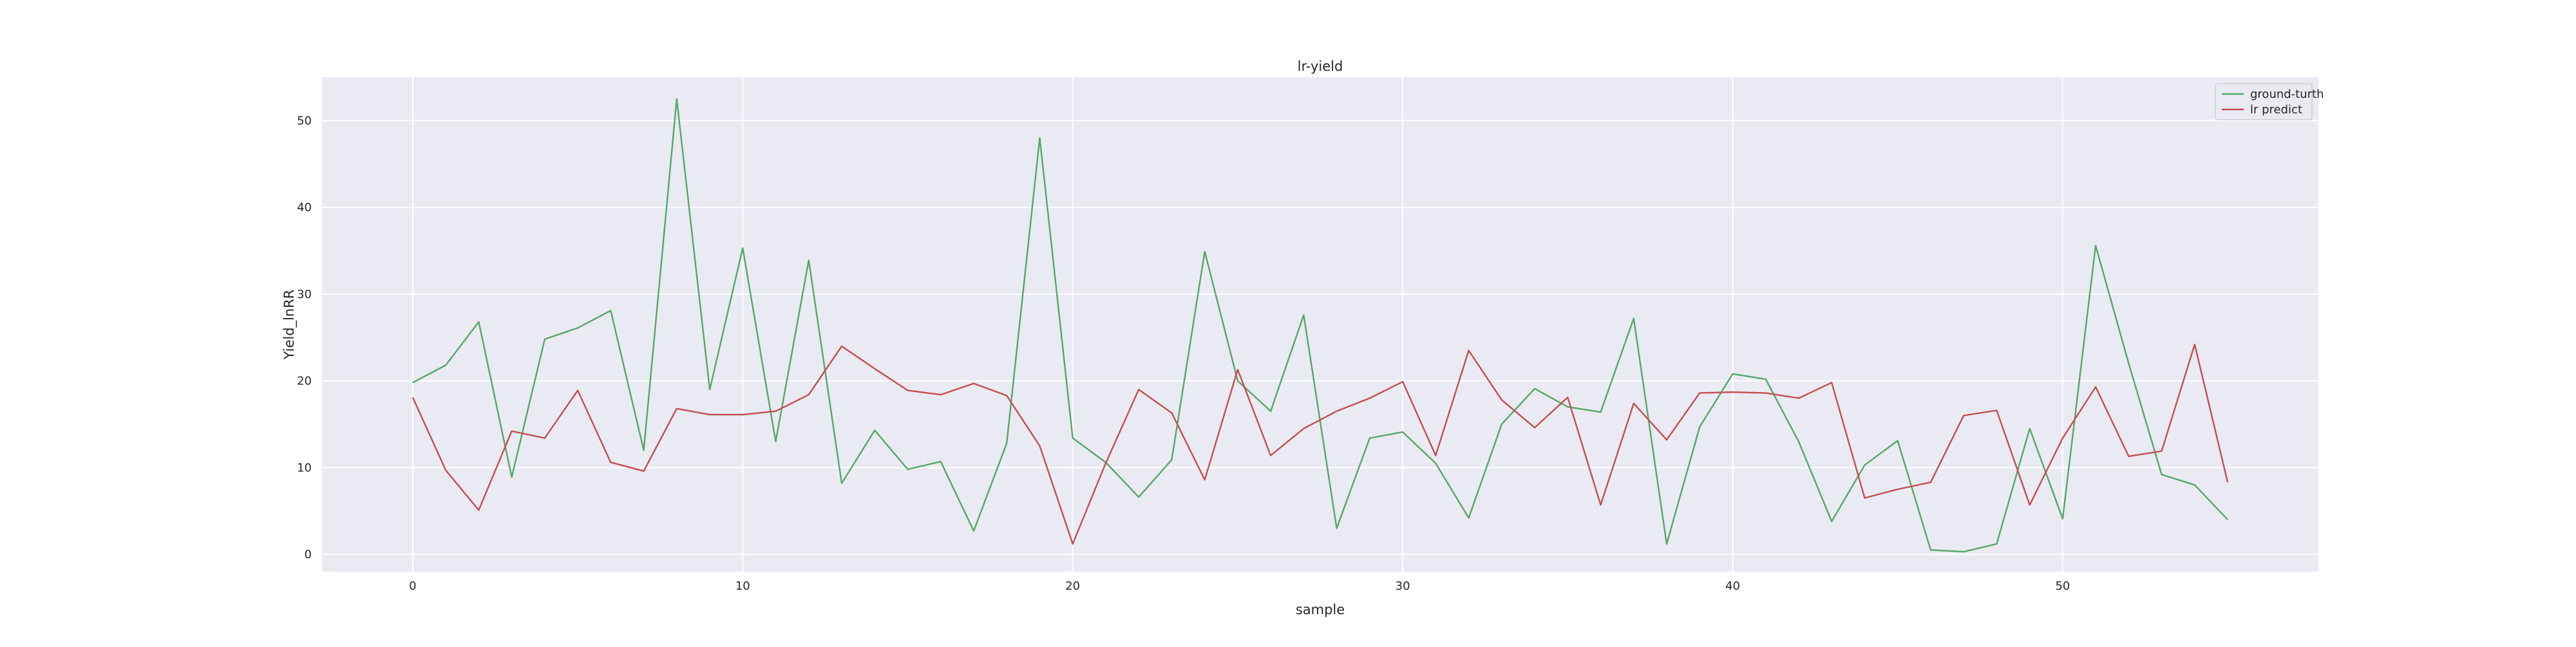  I want to click on x-tick-label: 40, so click(1733, 586).